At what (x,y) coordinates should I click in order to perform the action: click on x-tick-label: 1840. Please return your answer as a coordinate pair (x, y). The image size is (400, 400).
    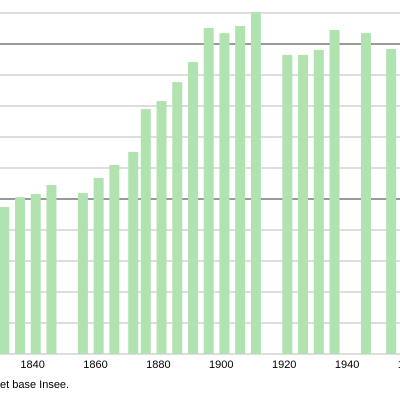
    Looking at the image, I should click on (32, 365).